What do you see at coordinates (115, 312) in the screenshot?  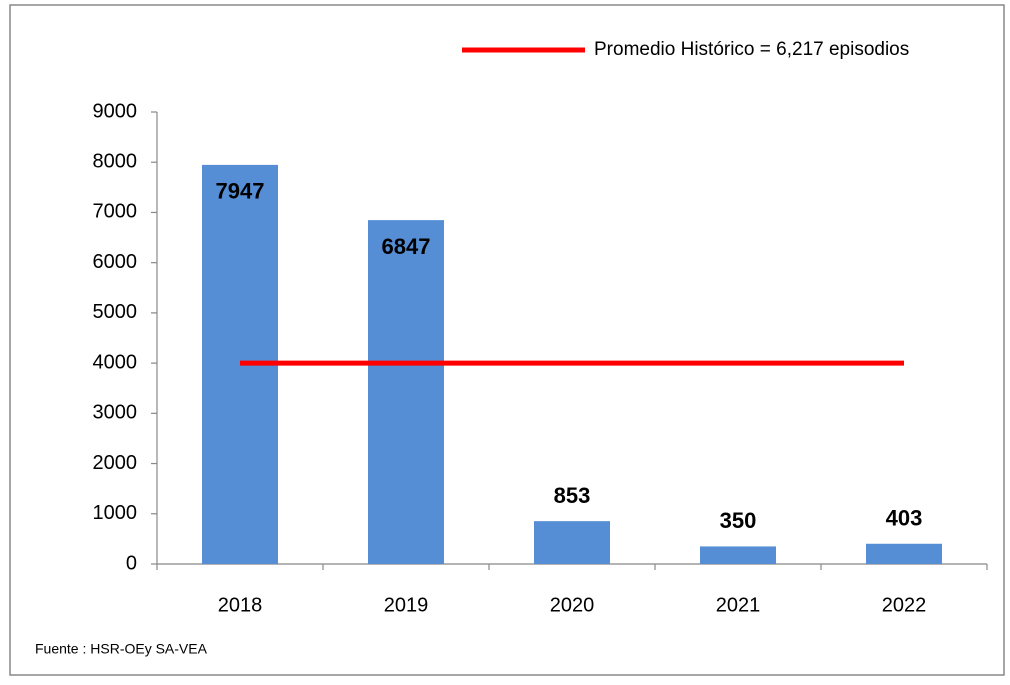 I see `y-tick-label: 5000` at bounding box center [115, 312].